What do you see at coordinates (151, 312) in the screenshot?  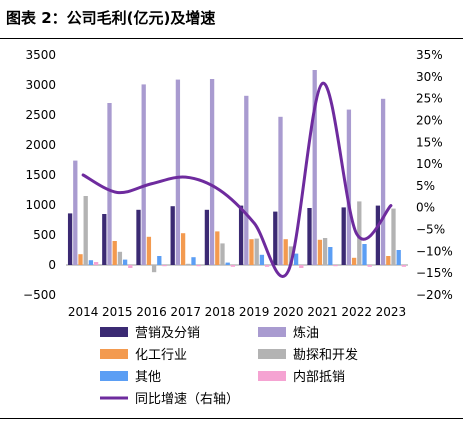 I see `x-tick-label: 2016` at bounding box center [151, 312].